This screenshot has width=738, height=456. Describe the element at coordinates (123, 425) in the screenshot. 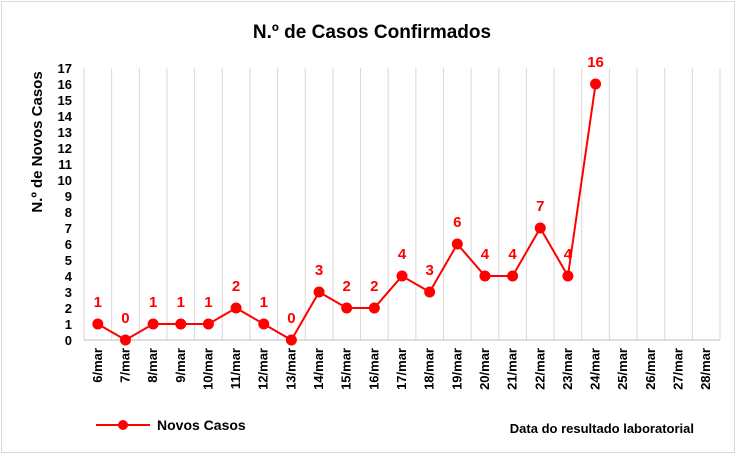

I see `legend-marker` at that location.